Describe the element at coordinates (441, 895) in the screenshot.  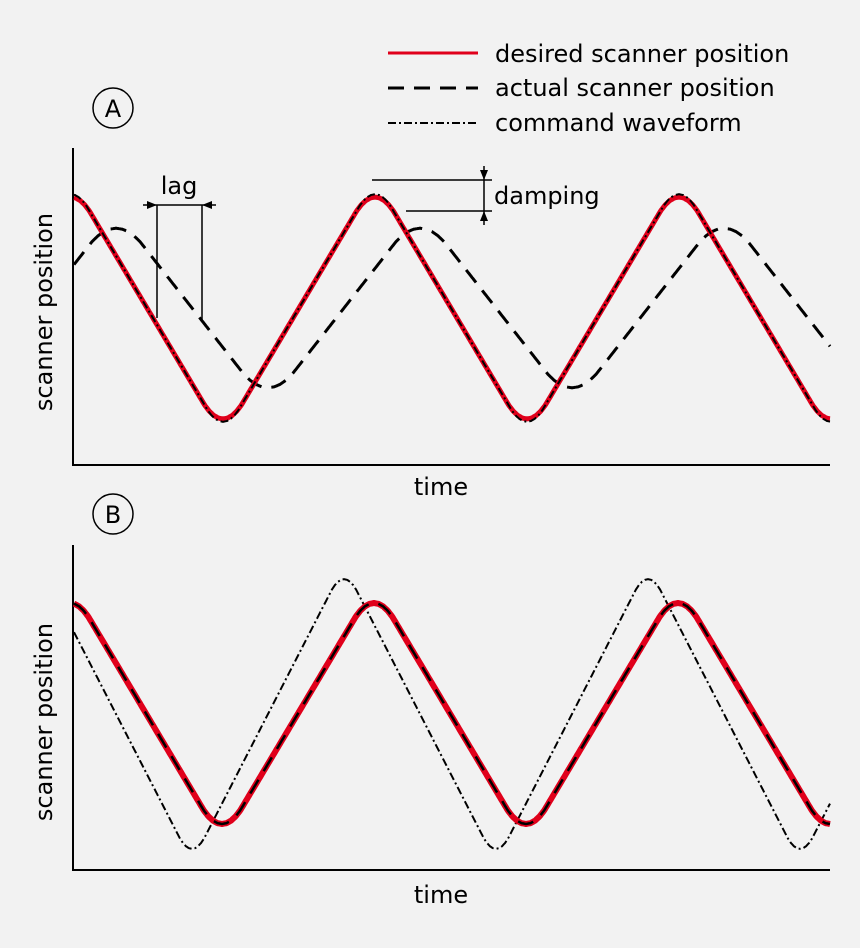
I see `panel-b-xlabel: time` at that location.